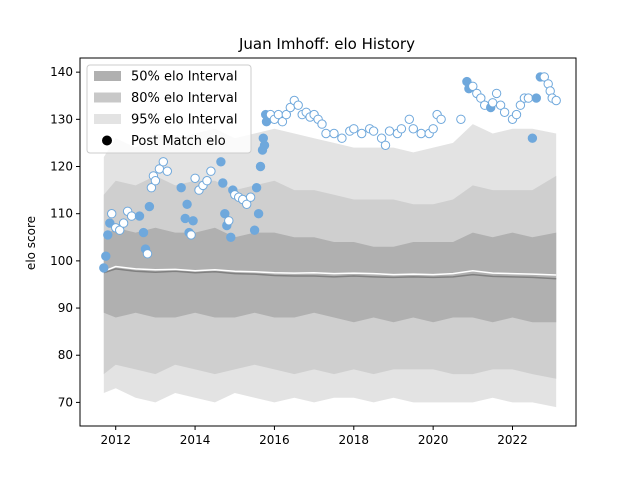 The width and height of the screenshot is (640, 480). What do you see at coordinates (354, 440) in the screenshot?
I see `x-tick-label: 2018` at bounding box center [354, 440].